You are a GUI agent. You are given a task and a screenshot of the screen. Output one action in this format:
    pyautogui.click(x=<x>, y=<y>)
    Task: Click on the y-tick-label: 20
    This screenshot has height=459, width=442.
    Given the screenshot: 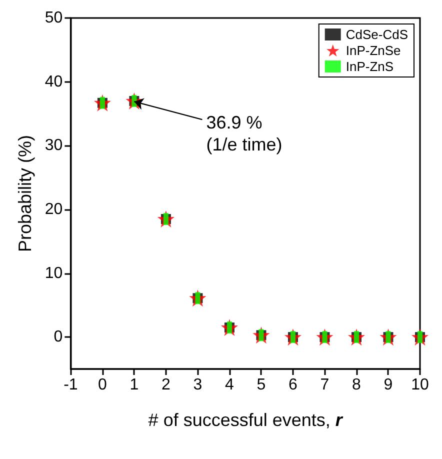 What is the action you would take?
    pyautogui.click(x=53, y=209)
    